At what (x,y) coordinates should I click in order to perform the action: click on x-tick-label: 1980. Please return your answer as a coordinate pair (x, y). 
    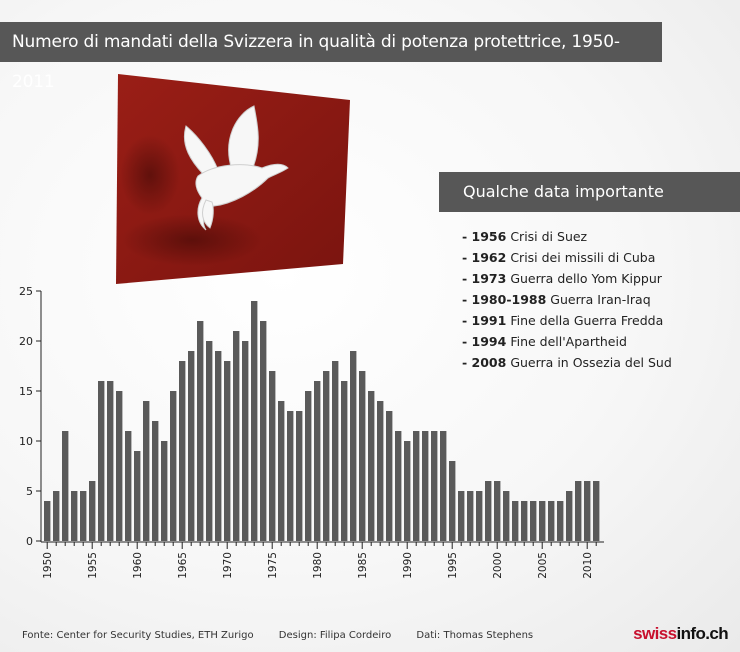
    Looking at the image, I should click on (318, 565).